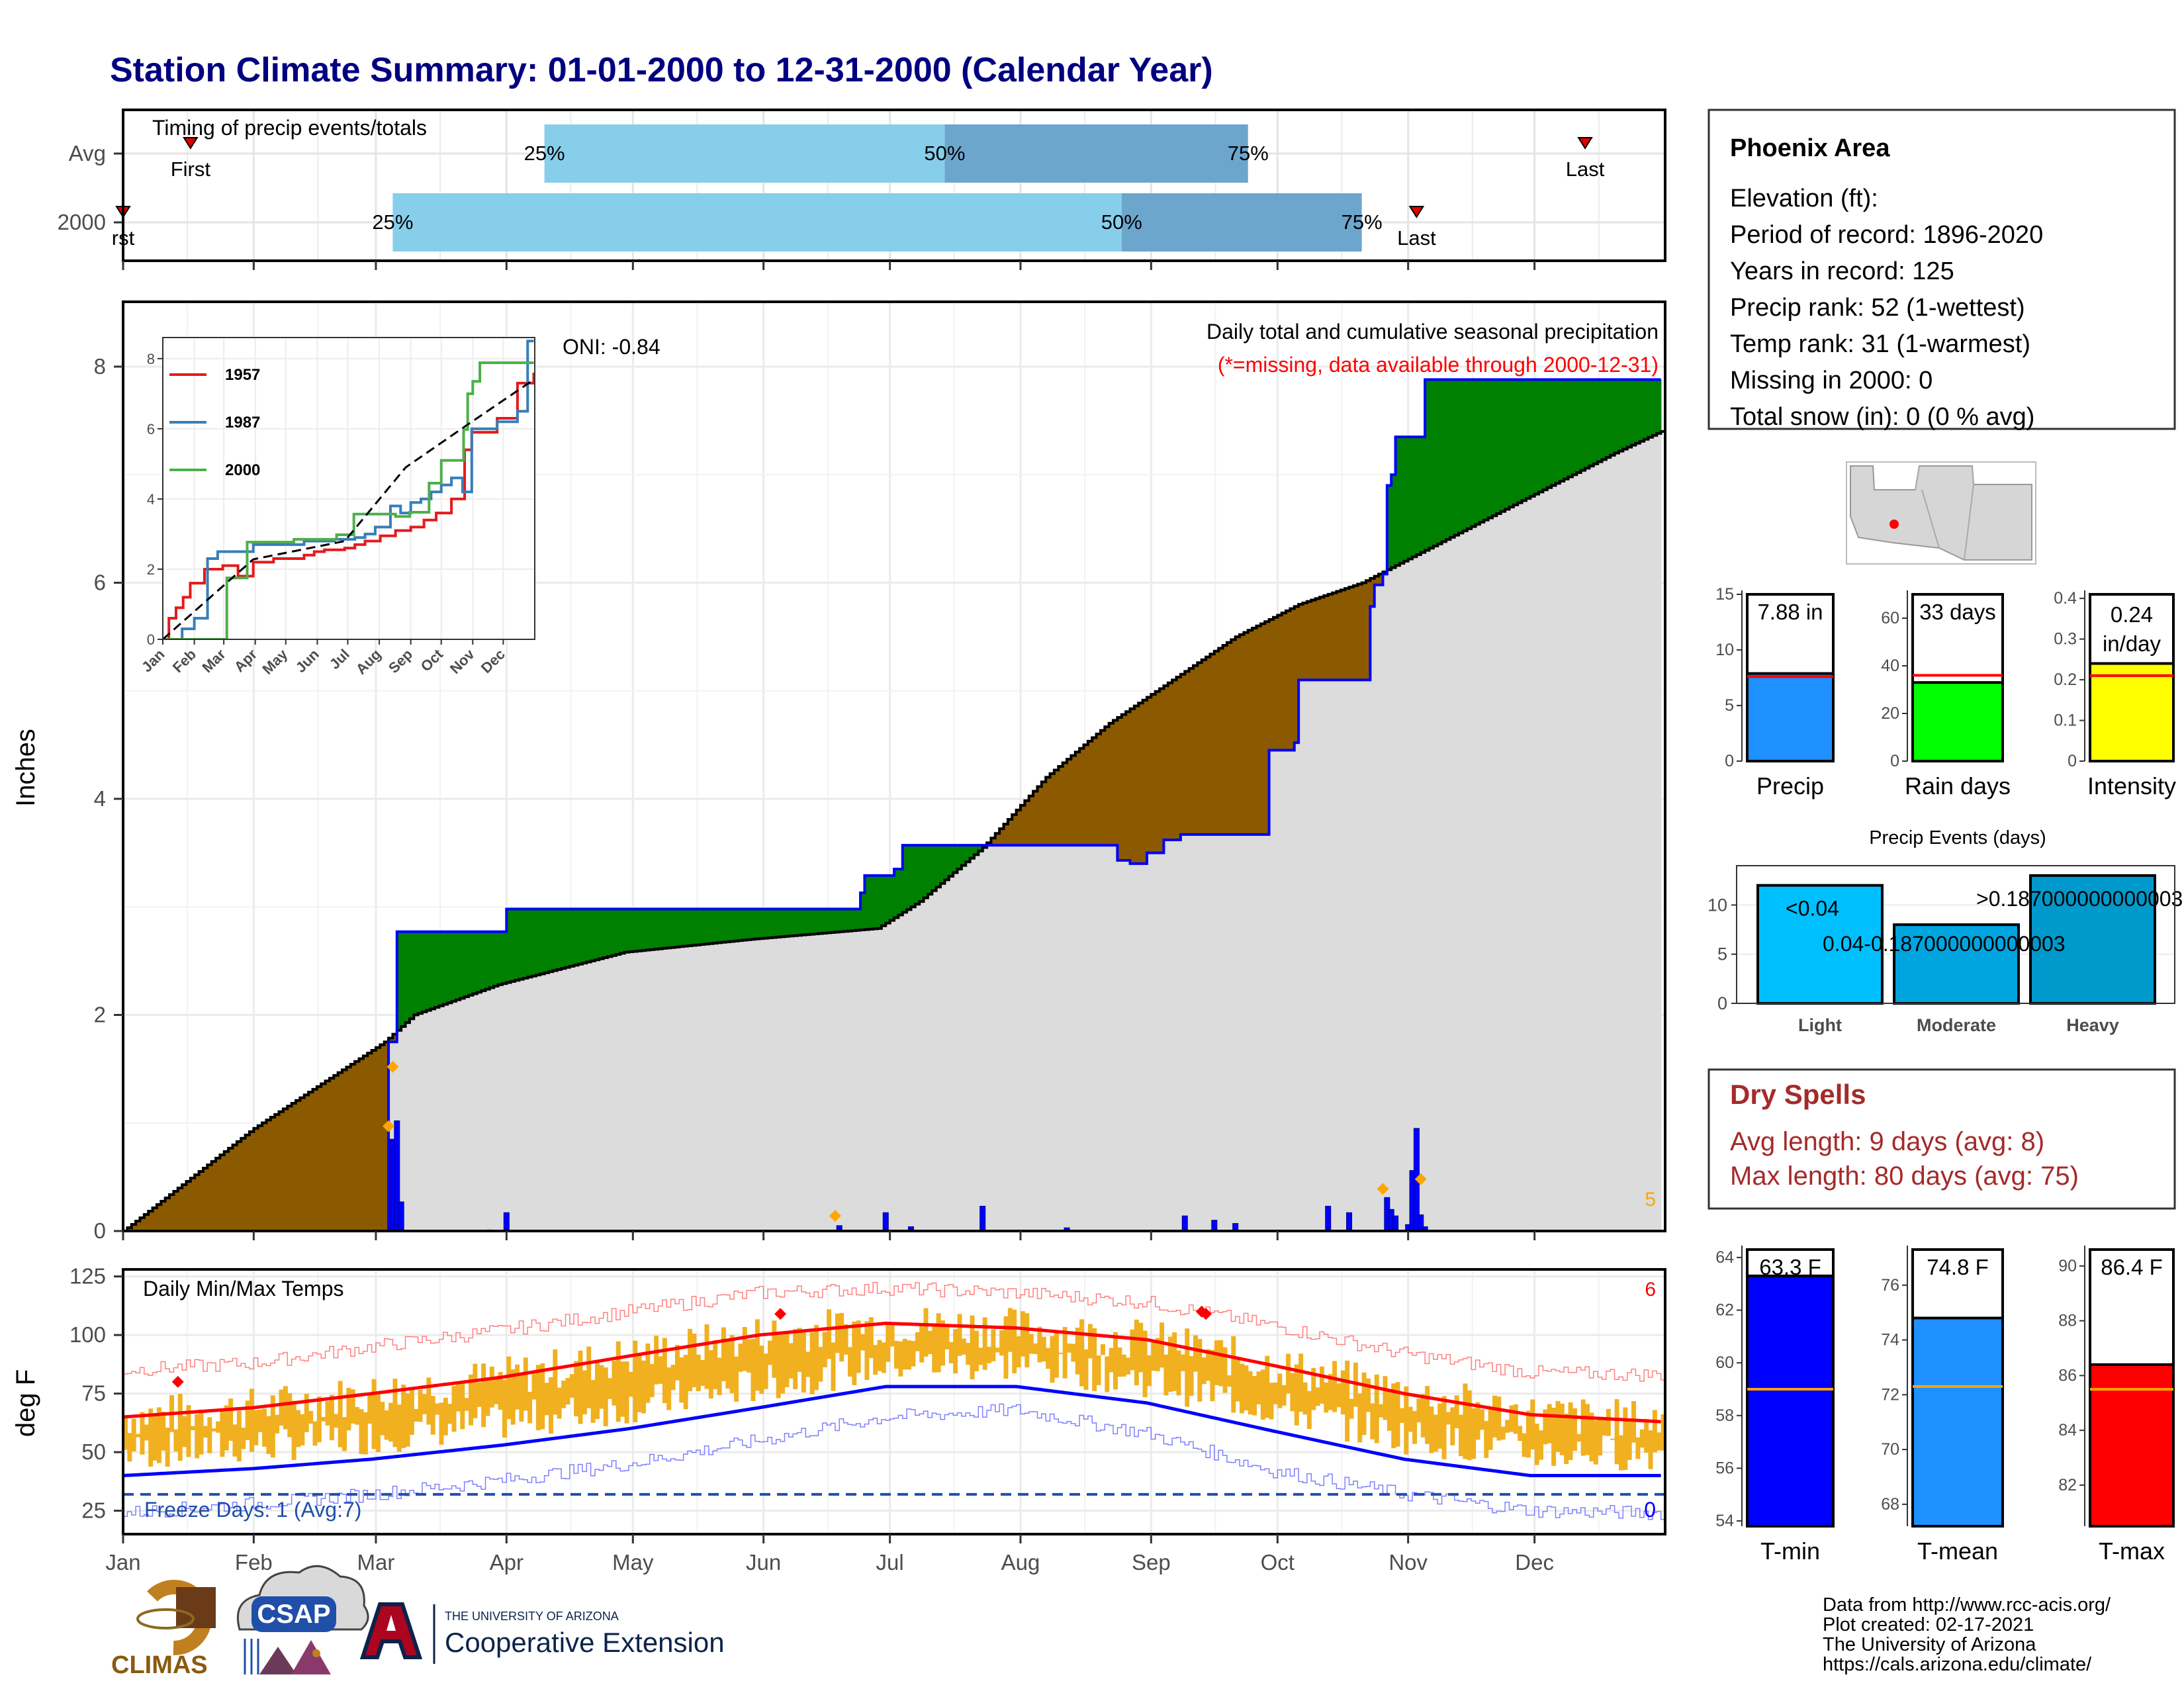  I want to click on precip-y-tick-label: 0, so click(100, 1230).